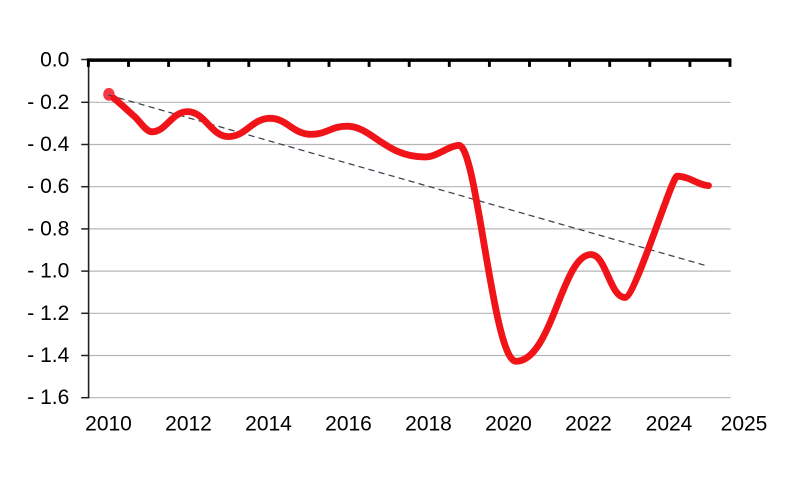 Image resolution: width=800 pixels, height=500 pixels. I want to click on svg-text: - 0.6, so click(48, 186).